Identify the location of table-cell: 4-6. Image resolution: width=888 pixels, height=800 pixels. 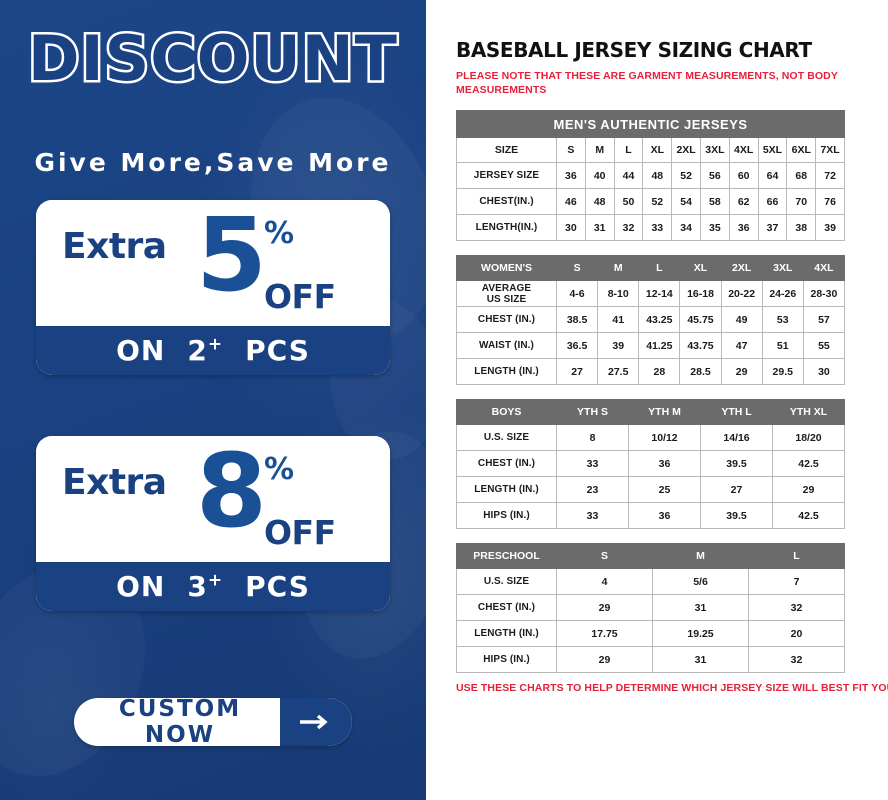
(577, 294).